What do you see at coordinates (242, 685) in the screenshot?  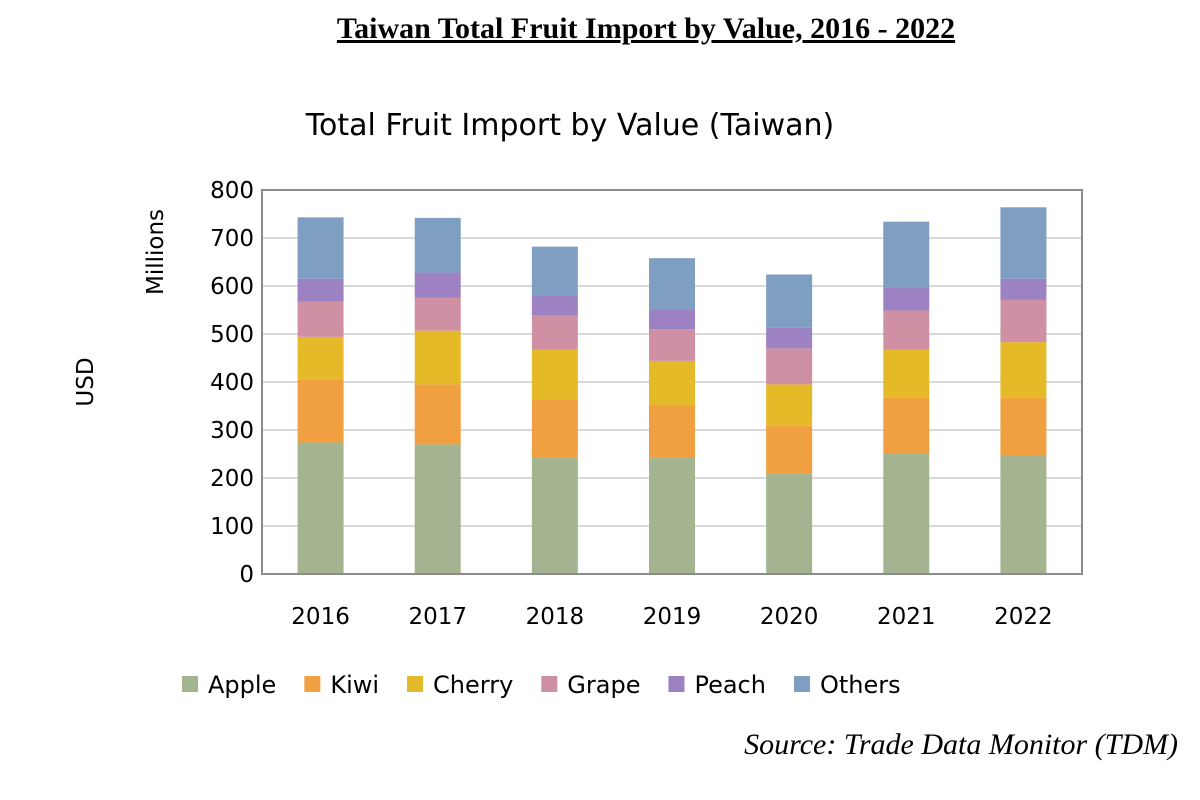 I see `legend-label-apple: Apple` at bounding box center [242, 685].